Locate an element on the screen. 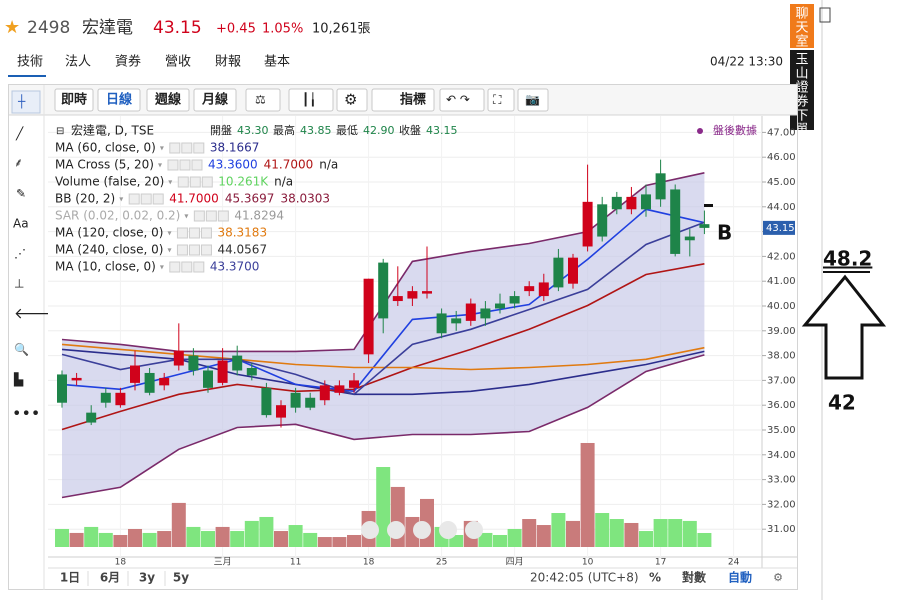 The image size is (900, 600). tab: 財報 is located at coordinates (228, 62).